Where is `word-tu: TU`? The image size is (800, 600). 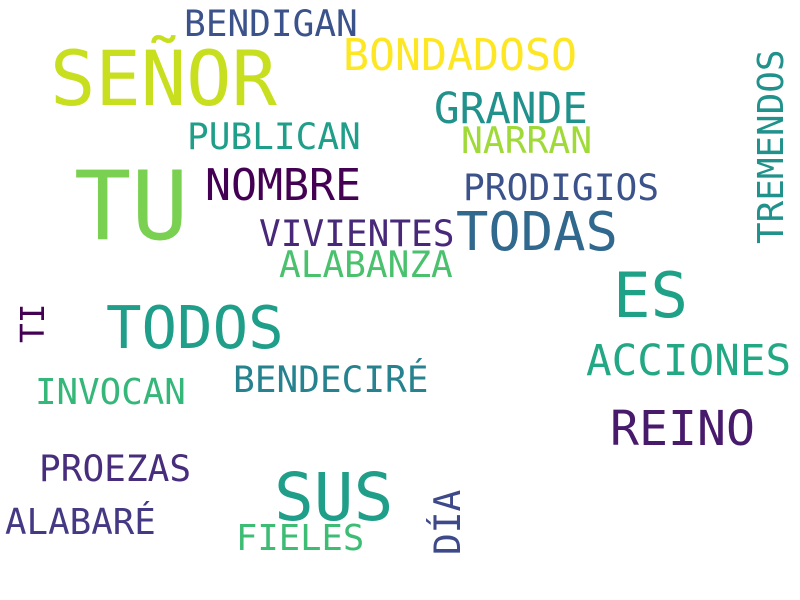
word-tu: TU is located at coordinates (131, 207).